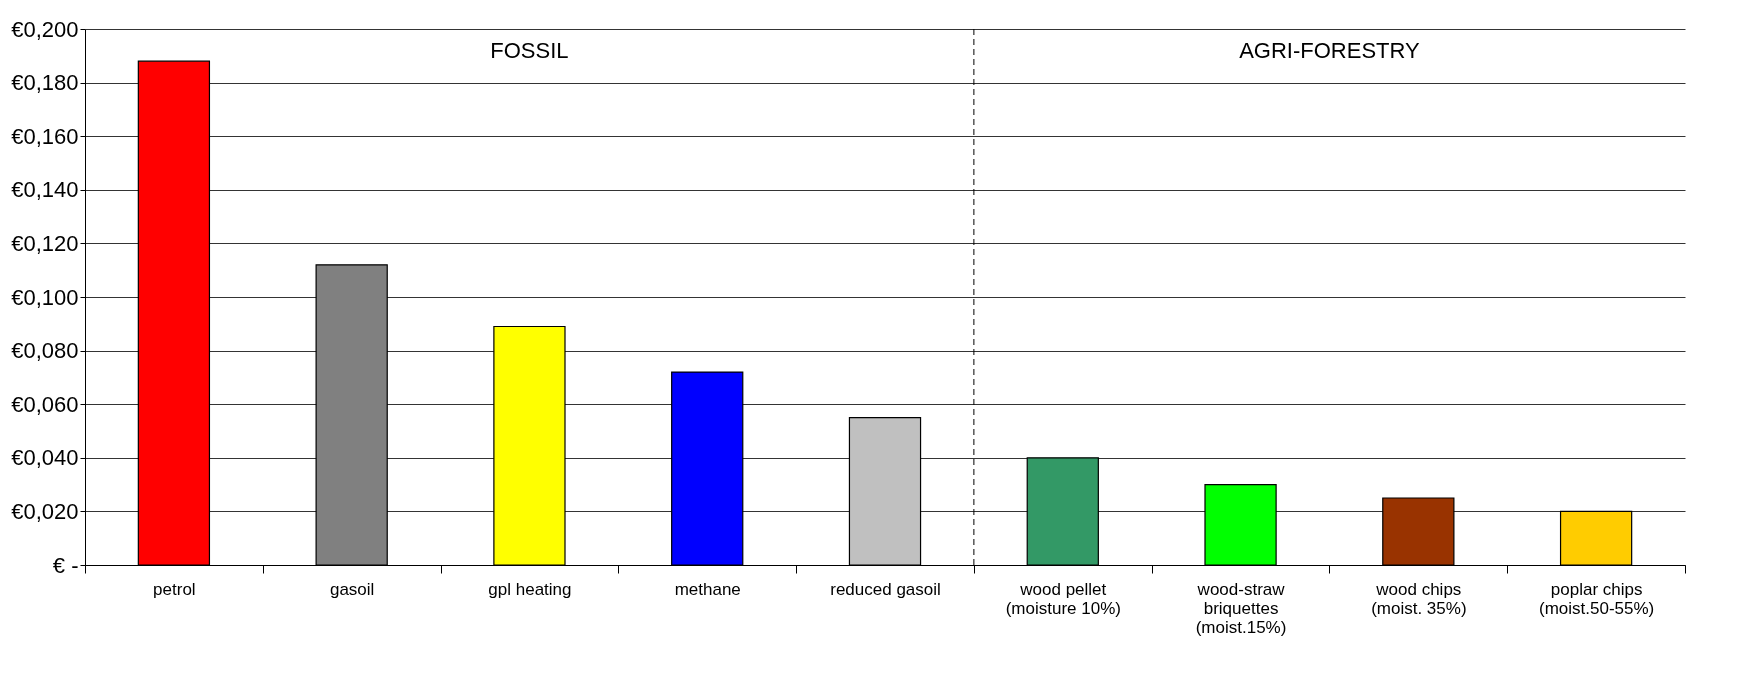 The height and width of the screenshot is (697, 1747). What do you see at coordinates (1596, 598) in the screenshot?
I see `x-tick-label: poplar chips (moist.50-55%)` at bounding box center [1596, 598].